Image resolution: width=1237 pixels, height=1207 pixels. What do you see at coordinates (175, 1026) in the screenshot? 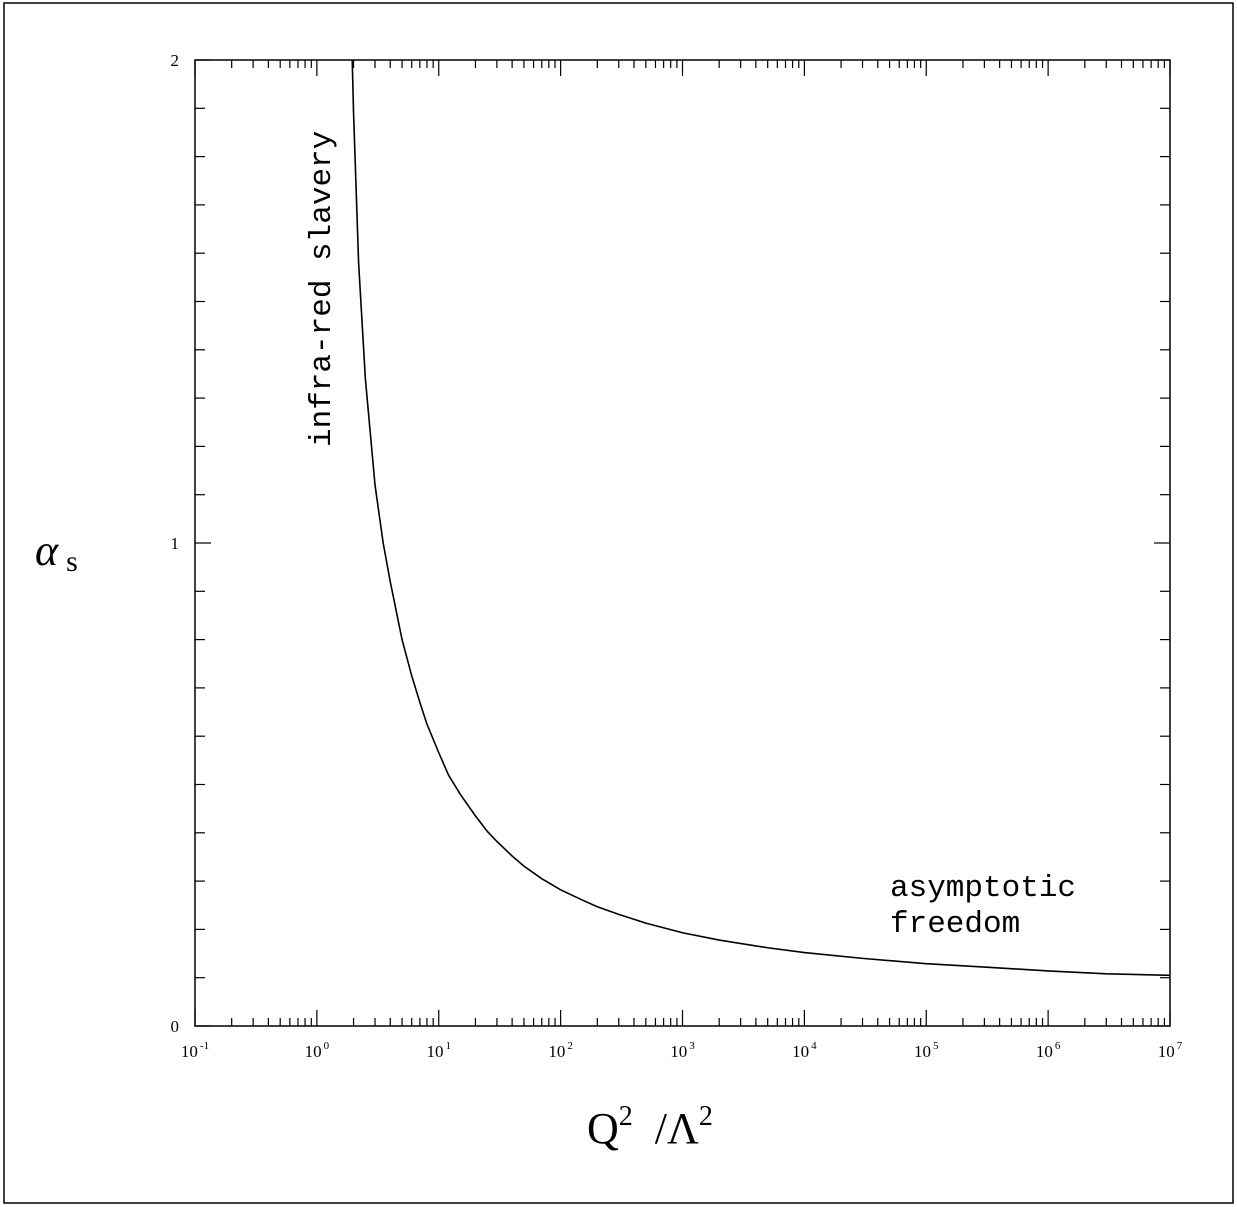
I see `y-tick-label: 0` at bounding box center [175, 1026].